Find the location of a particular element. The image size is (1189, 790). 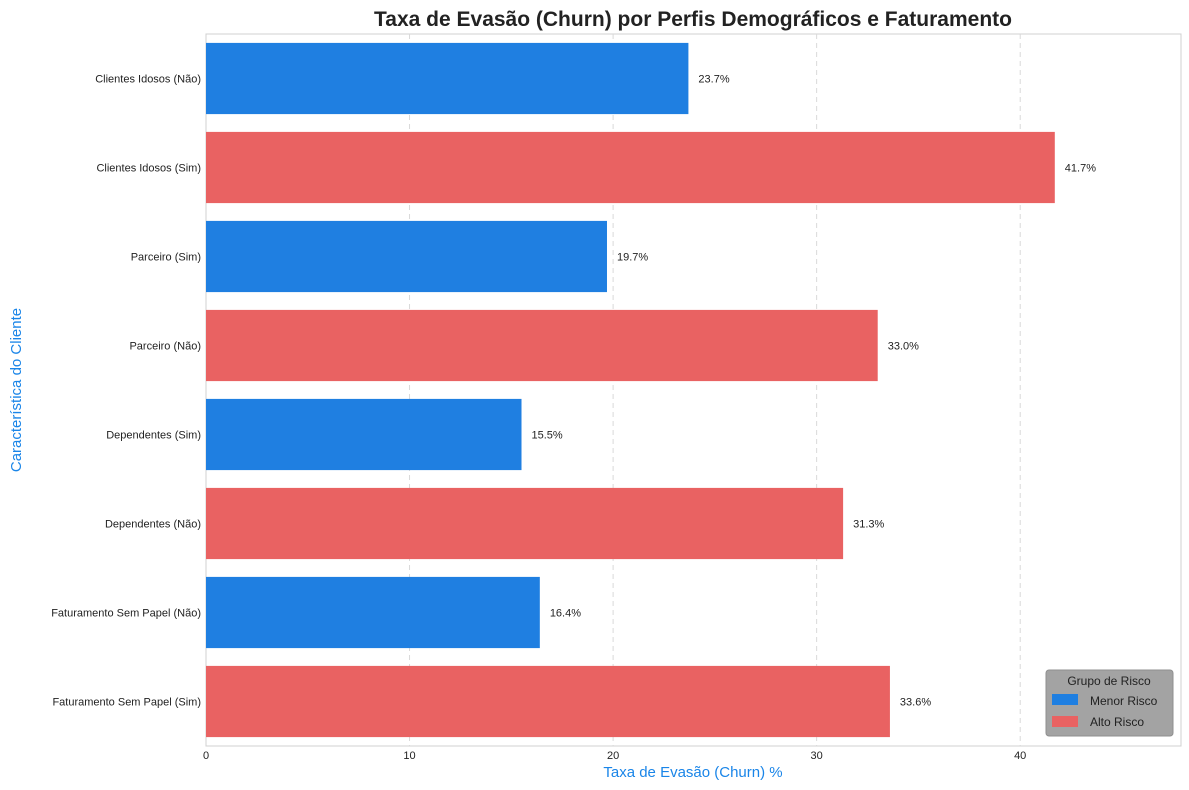

x-tick-labels: 0 10 20 30 40 is located at coordinates (614, 756).